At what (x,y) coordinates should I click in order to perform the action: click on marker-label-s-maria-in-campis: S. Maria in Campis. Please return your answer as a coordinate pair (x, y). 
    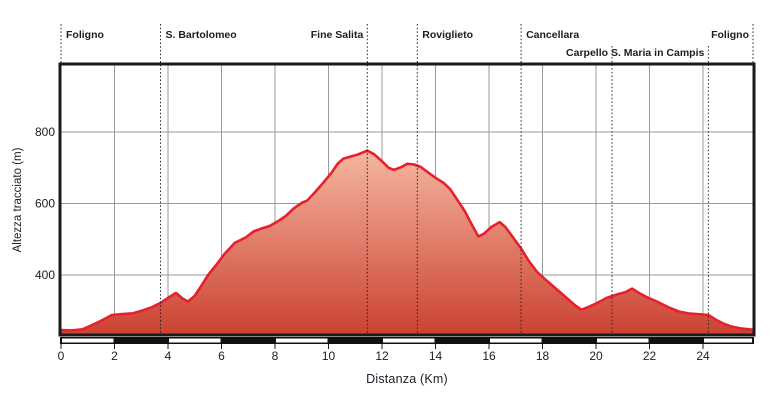
    Looking at the image, I should click on (658, 53).